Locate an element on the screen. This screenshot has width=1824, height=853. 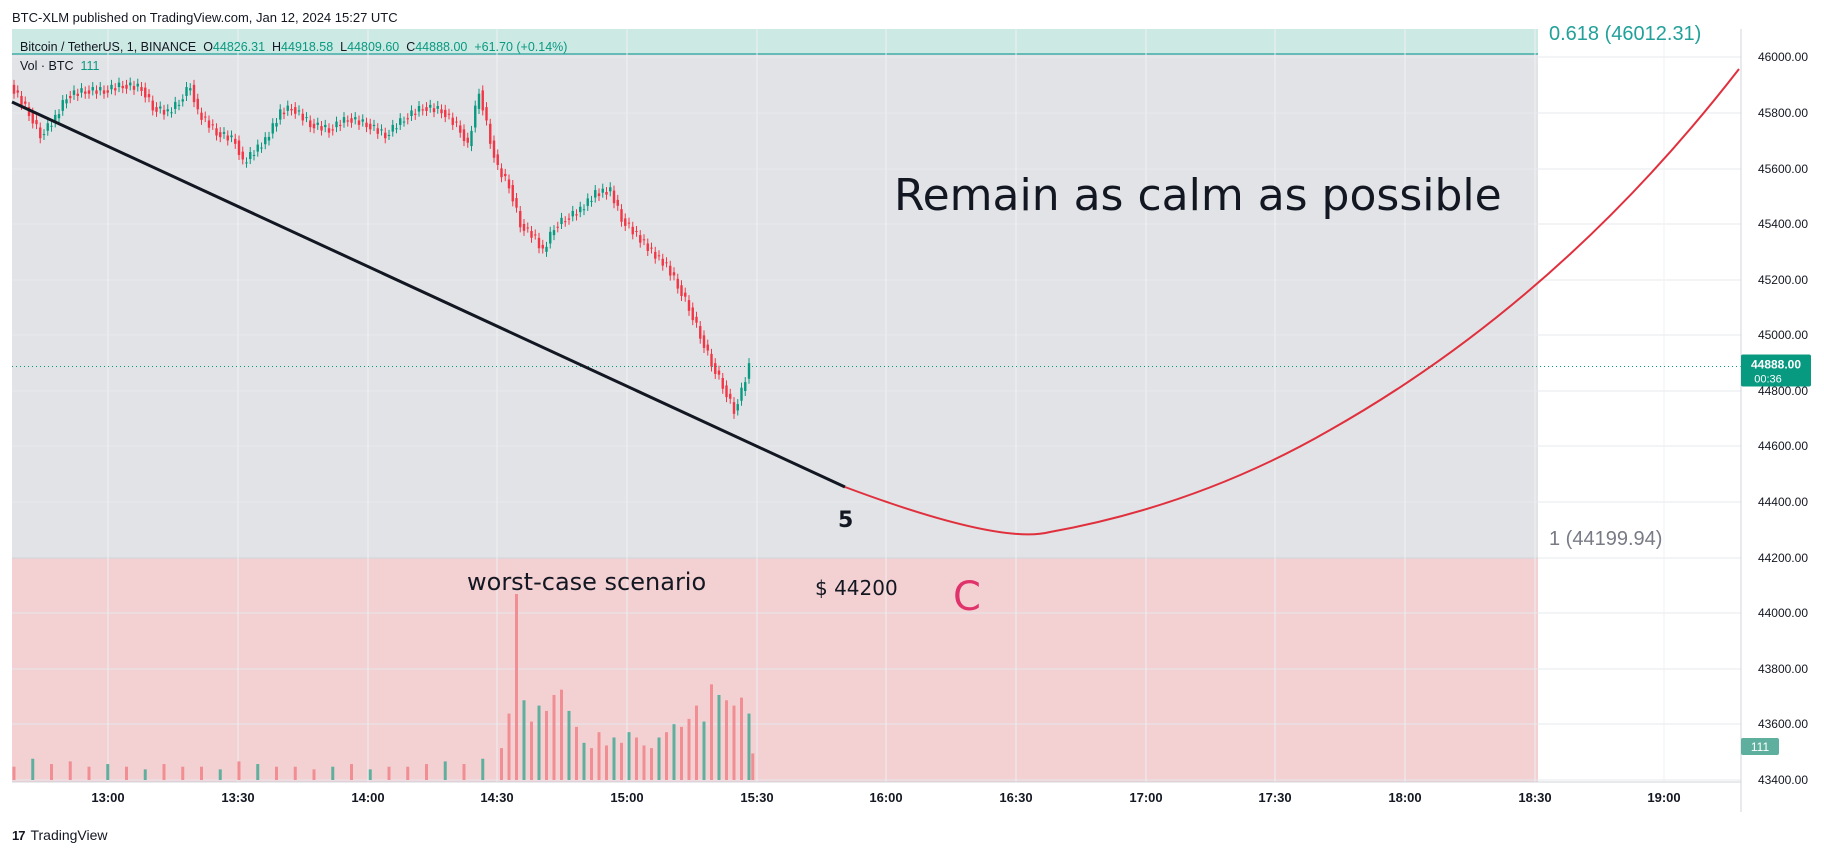
footer-brand: 17 TradingView is located at coordinates (60, 835).